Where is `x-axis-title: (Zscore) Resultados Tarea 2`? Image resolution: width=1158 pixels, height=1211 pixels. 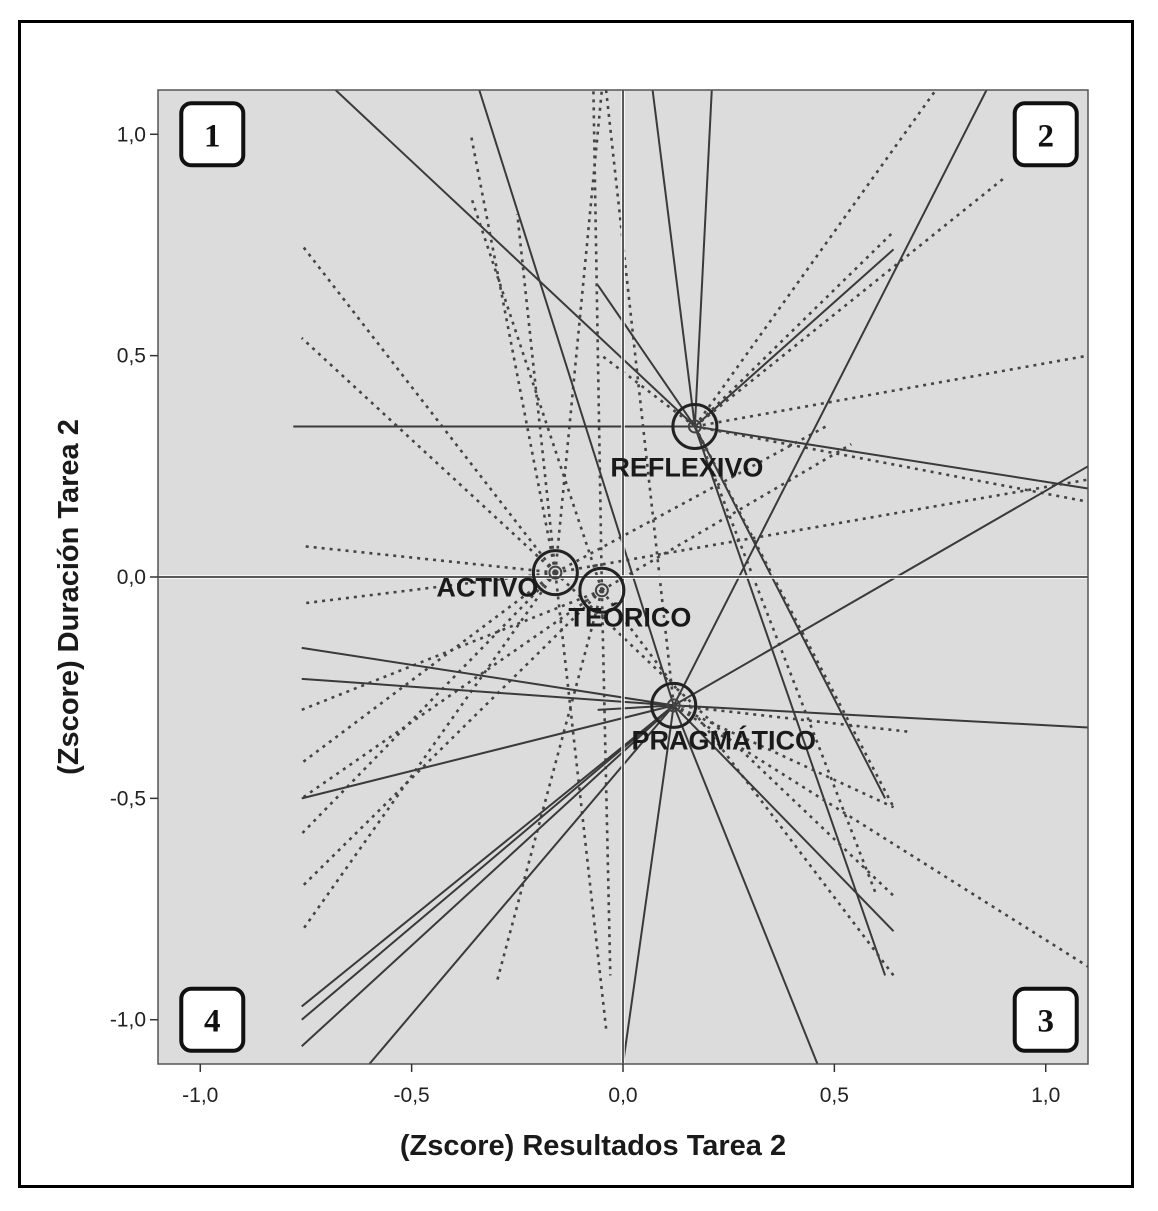 x-axis-title: (Zscore) Resultados Tarea 2 is located at coordinates (593, 1146).